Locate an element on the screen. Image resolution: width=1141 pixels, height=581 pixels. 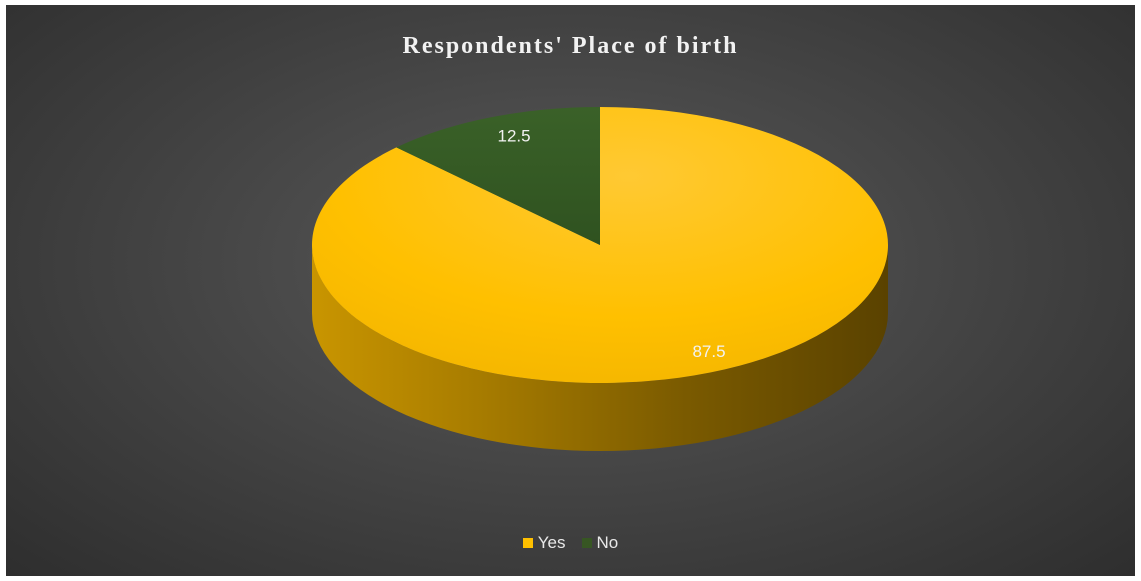
legend-swatch-yes is located at coordinates (527, 543).